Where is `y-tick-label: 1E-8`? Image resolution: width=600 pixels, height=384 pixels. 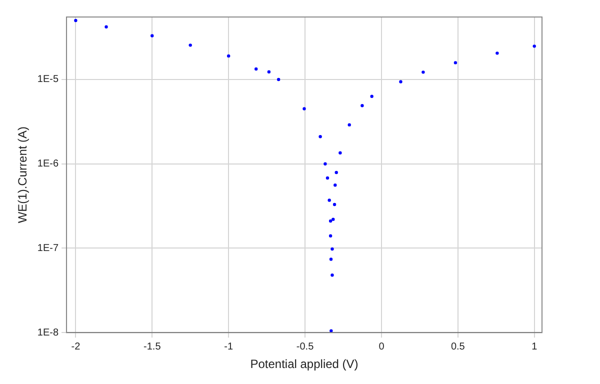
y-tick-label: 1E-8 is located at coordinates (48, 332).